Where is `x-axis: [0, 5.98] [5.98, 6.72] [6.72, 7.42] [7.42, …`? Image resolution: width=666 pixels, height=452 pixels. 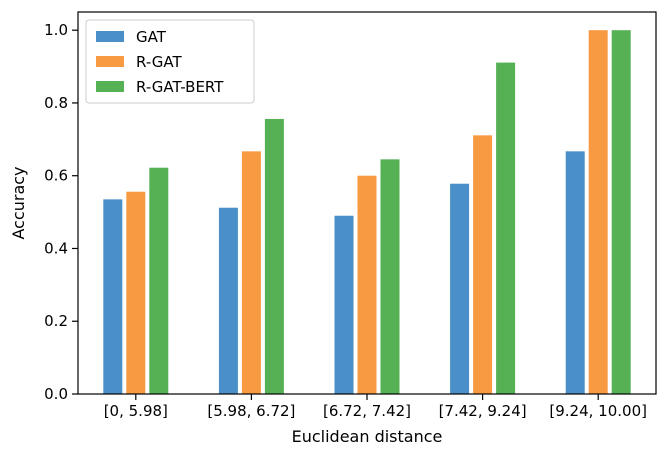 x-axis: [0, 5.98] [5.98, 6.72] [6.72, 7.42] [7.42, … is located at coordinates (375, 407).